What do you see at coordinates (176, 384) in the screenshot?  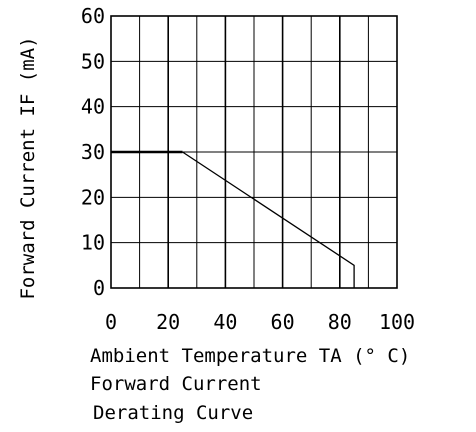 I see `caption-line-1: Forward Current` at bounding box center [176, 384].